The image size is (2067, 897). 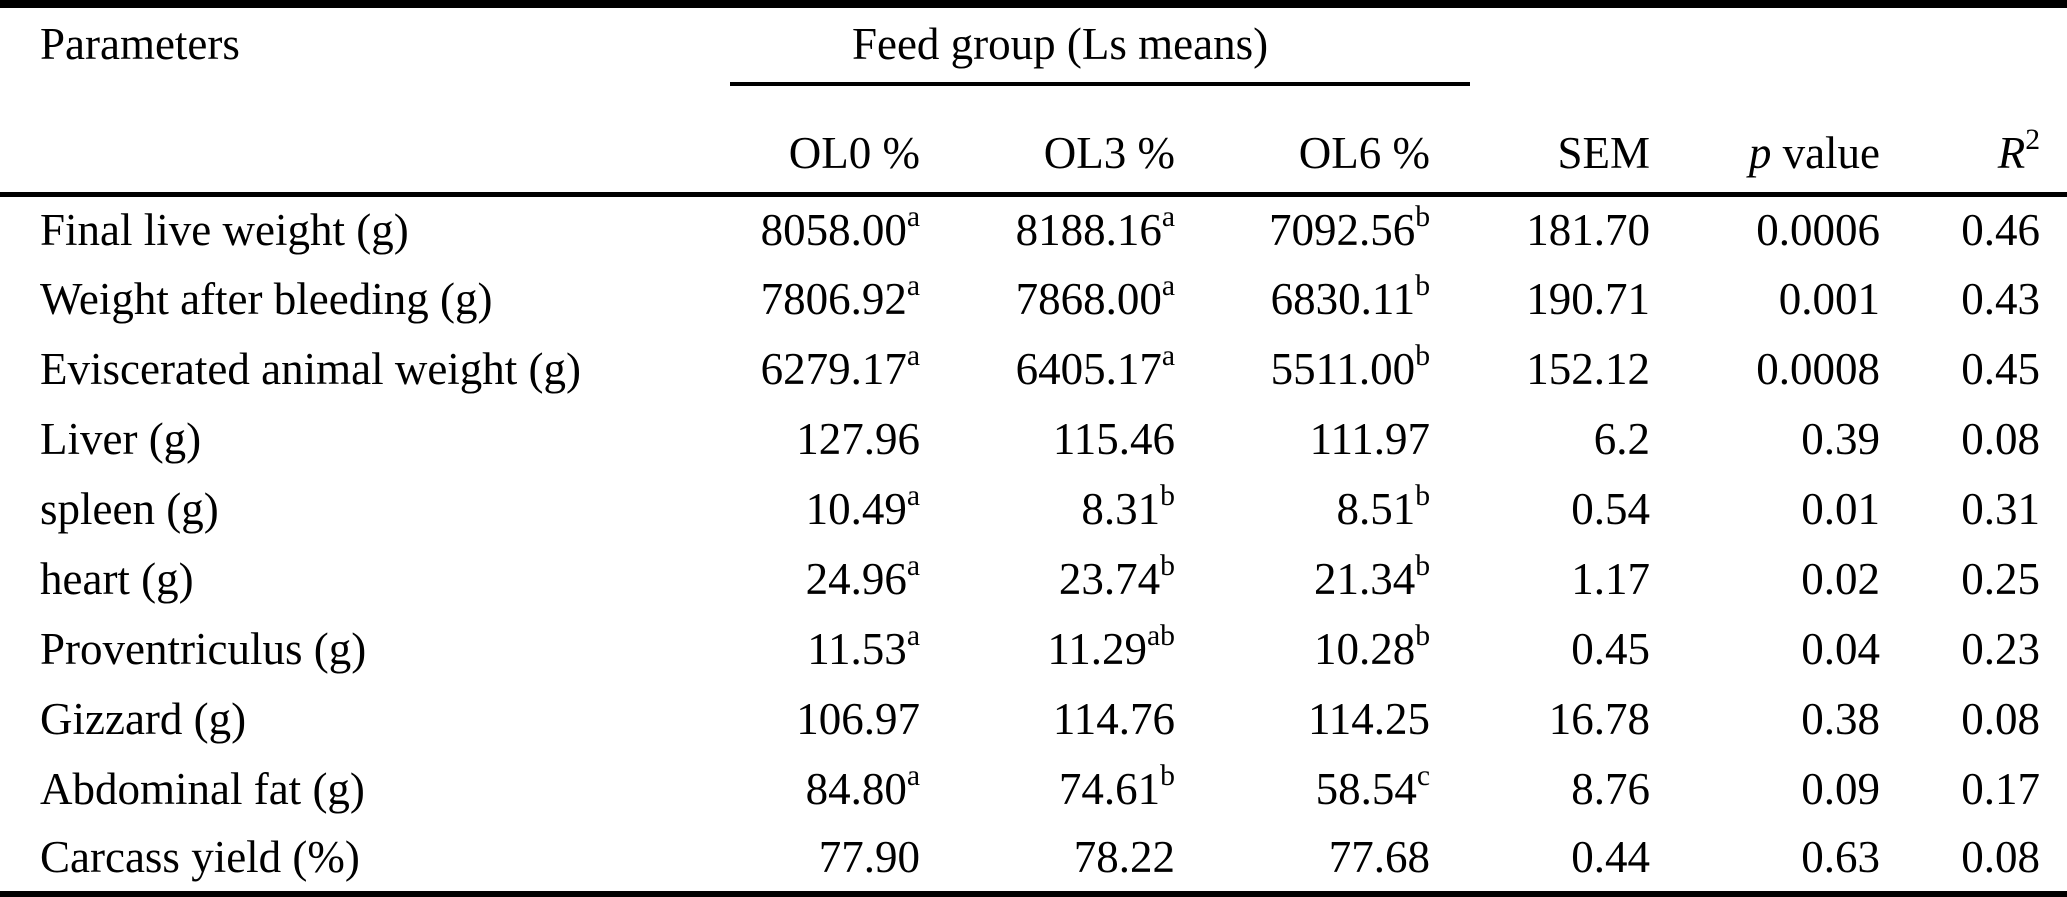 I want to click on column-header-parameters: Parameters, so click(x=345, y=100).